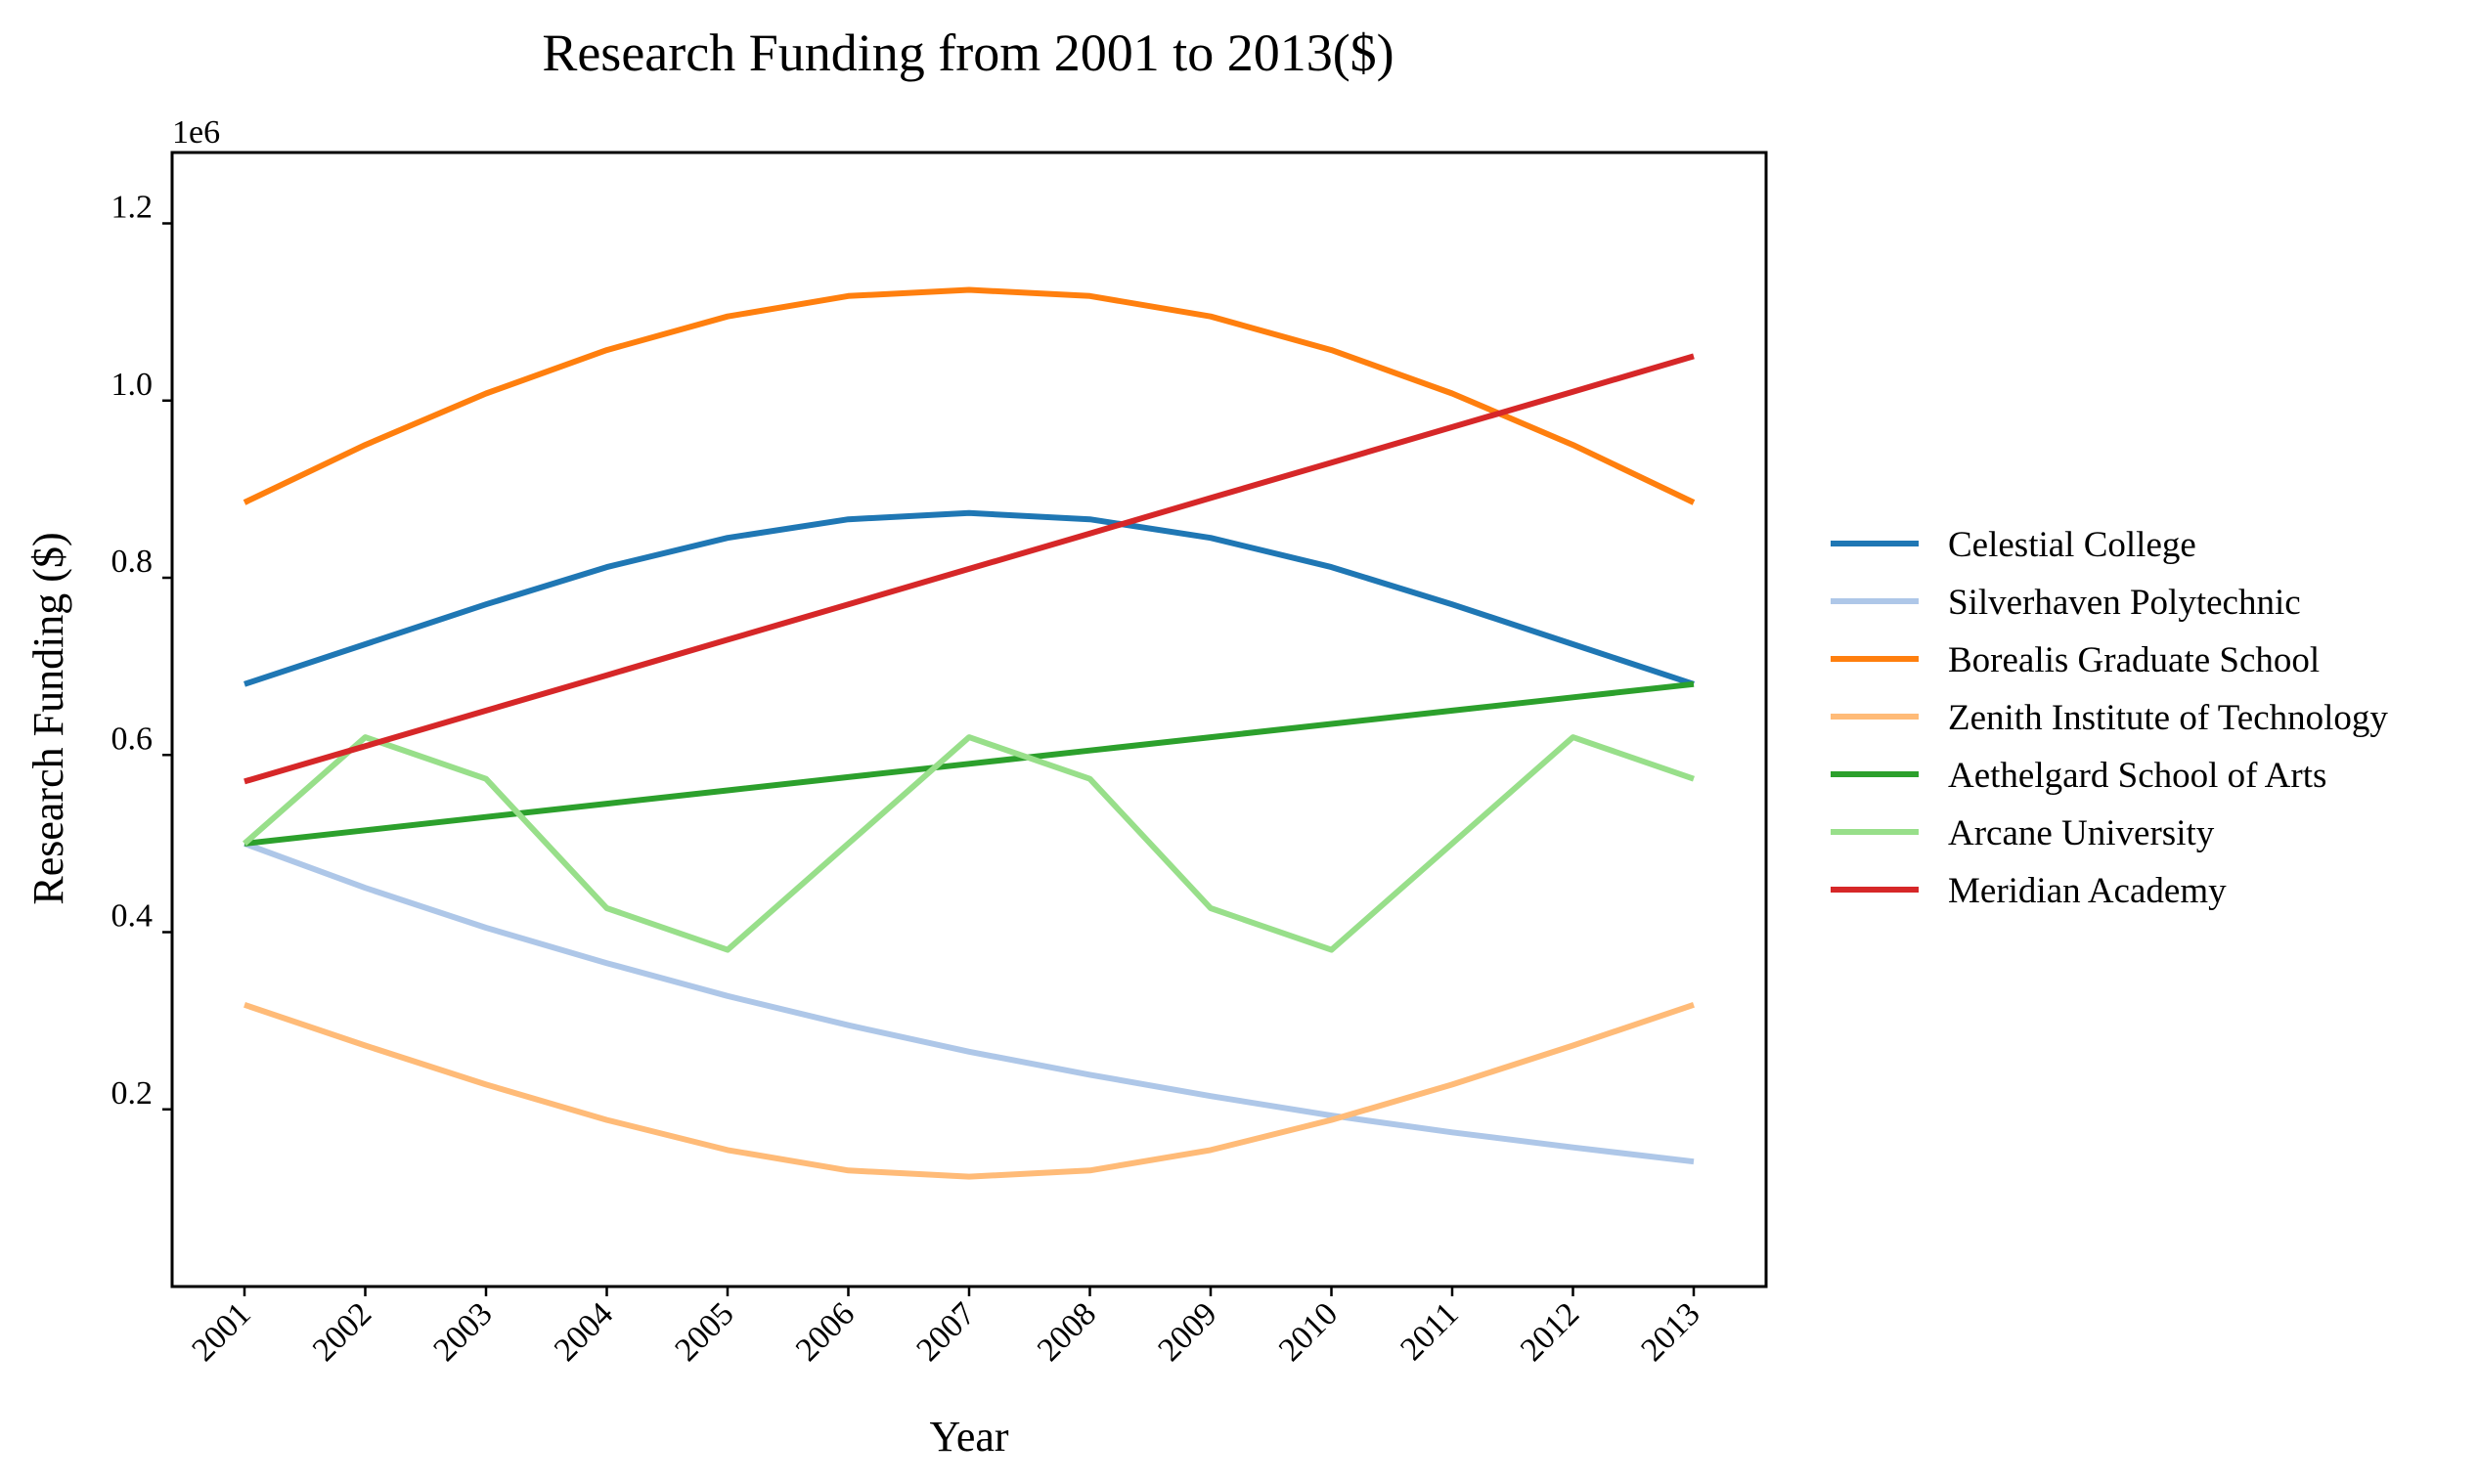 The image size is (2478, 1484). What do you see at coordinates (2081, 833) in the screenshot?
I see `legend-label: Arcane University` at bounding box center [2081, 833].